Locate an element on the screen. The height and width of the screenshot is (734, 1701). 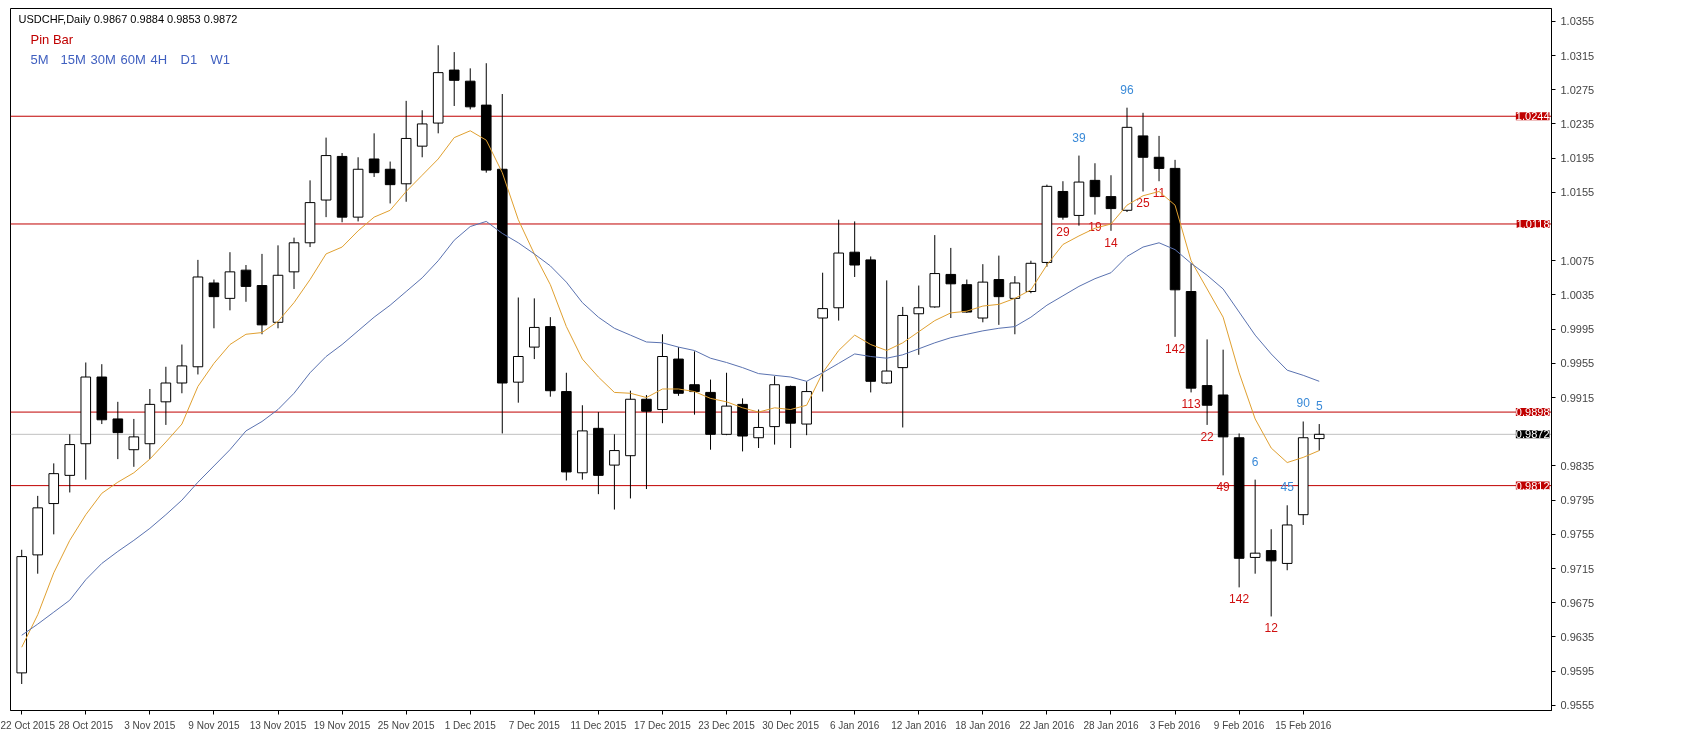
y-tick-label: 1.0235 is located at coordinates (1577, 123).